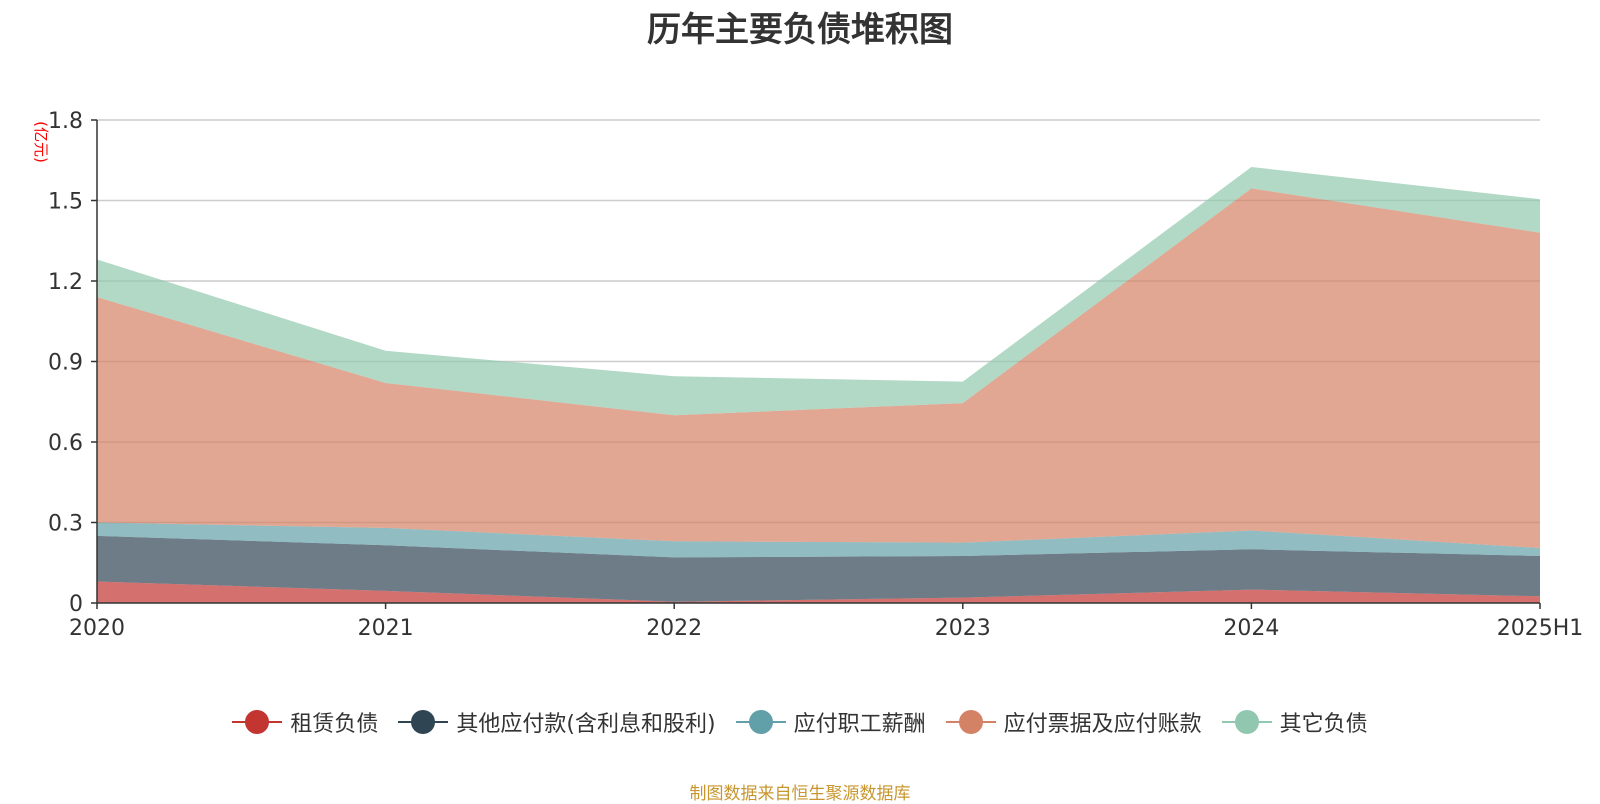 This screenshot has width=1600, height=804. I want to click on source-note: 制图数据来自恒生聚源数据库, so click(800, 794).